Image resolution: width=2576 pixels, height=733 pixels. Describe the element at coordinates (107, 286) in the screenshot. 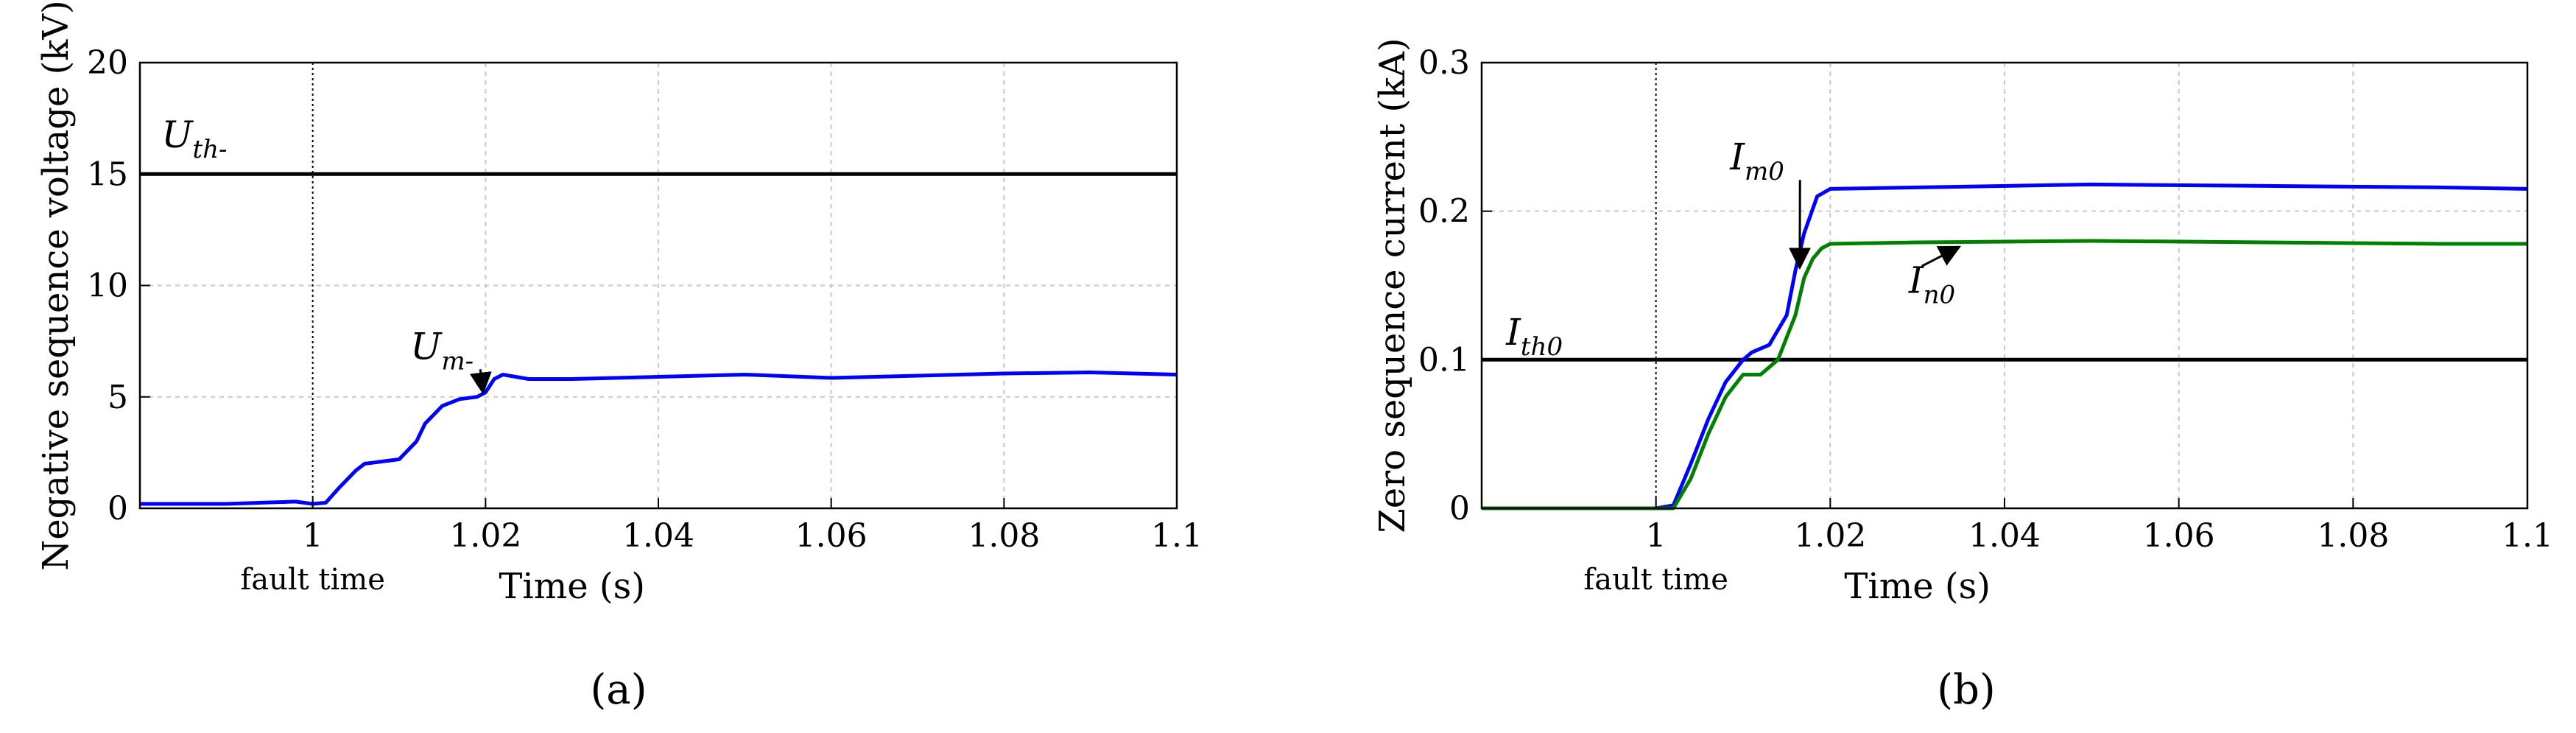

I see `chart1-ytick-label-2: 10` at that location.